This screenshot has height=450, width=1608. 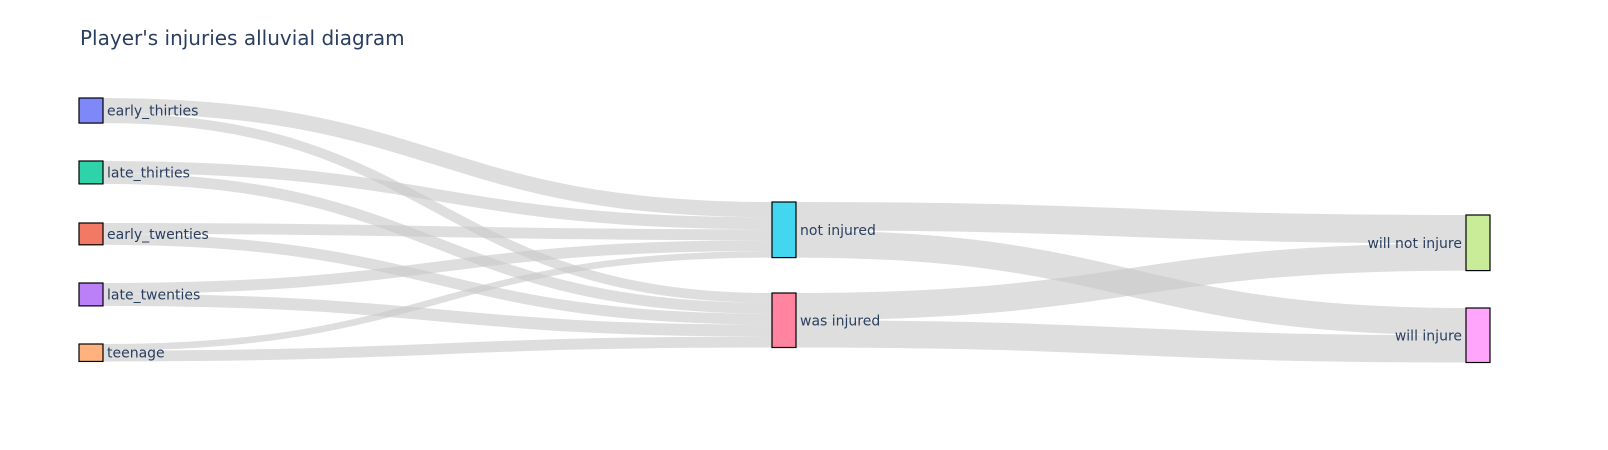 I want to click on link-late_thirties-to-not_injured, so click(x=437, y=195).